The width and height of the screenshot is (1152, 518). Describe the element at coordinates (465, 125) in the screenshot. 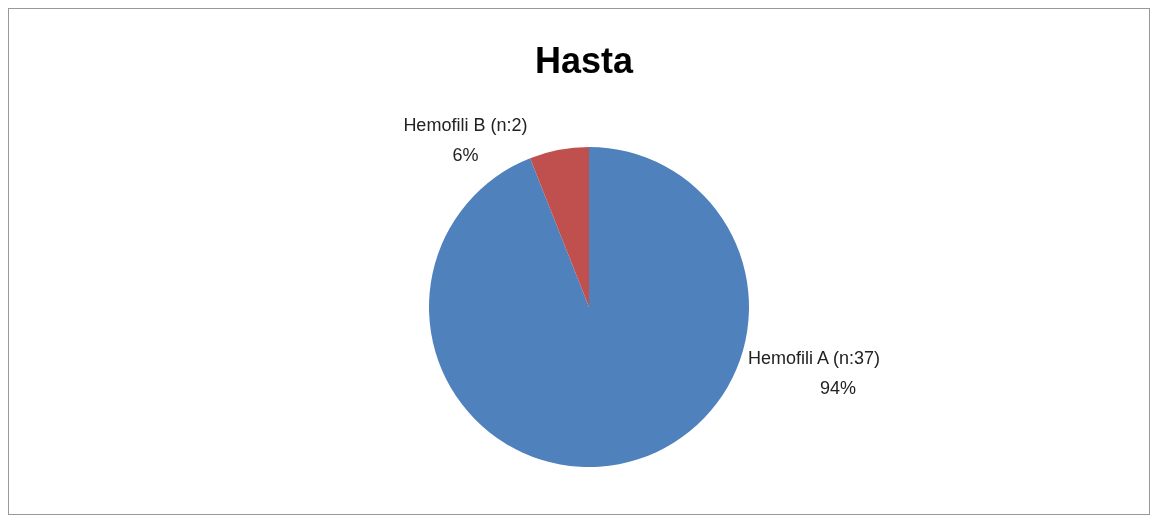

I see `slice-label: Hemofili B (n:2)` at that location.